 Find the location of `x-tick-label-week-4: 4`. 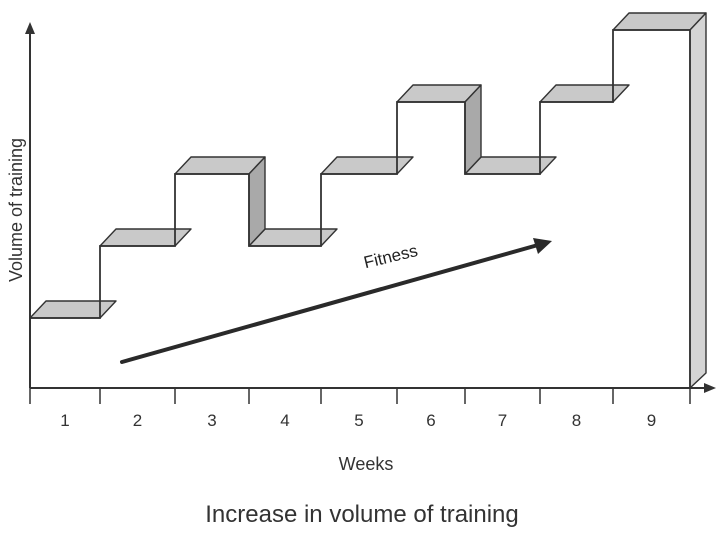

x-tick-label-week-4: 4 is located at coordinates (284, 420).